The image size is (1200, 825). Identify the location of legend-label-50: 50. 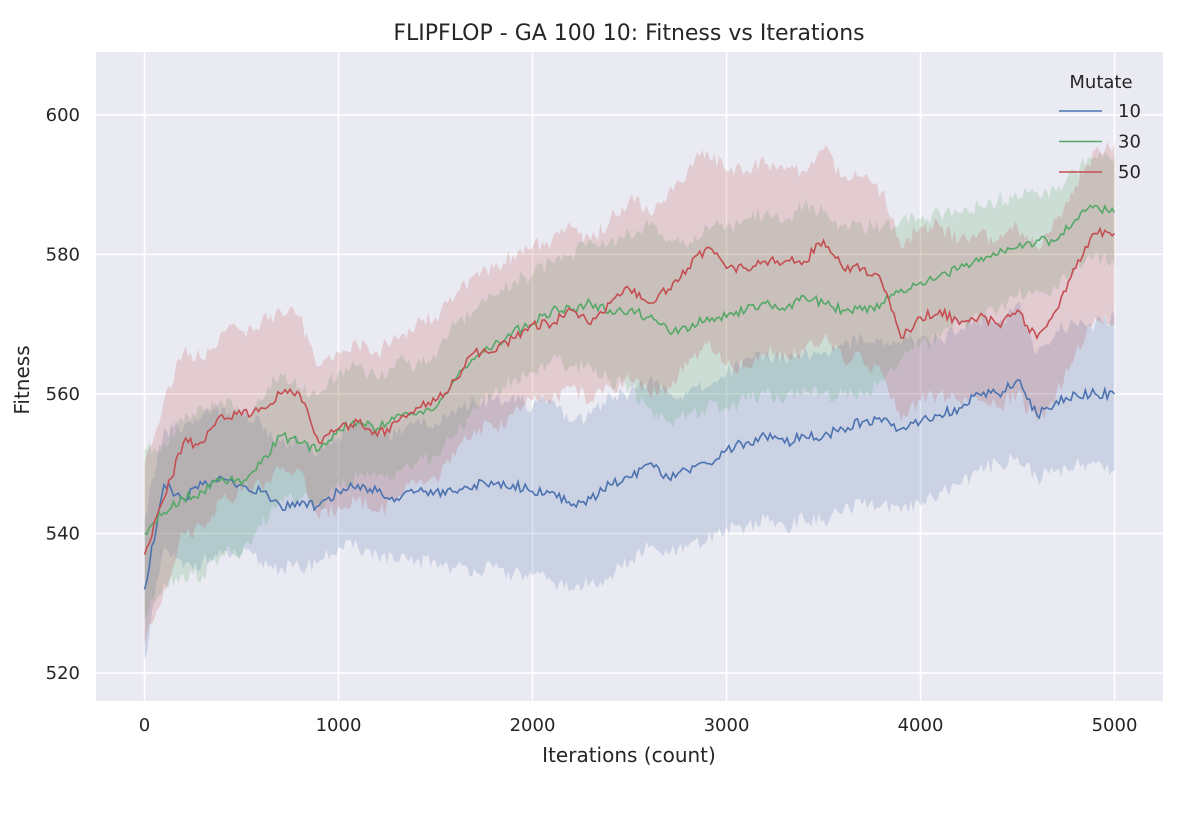
(1129, 172).